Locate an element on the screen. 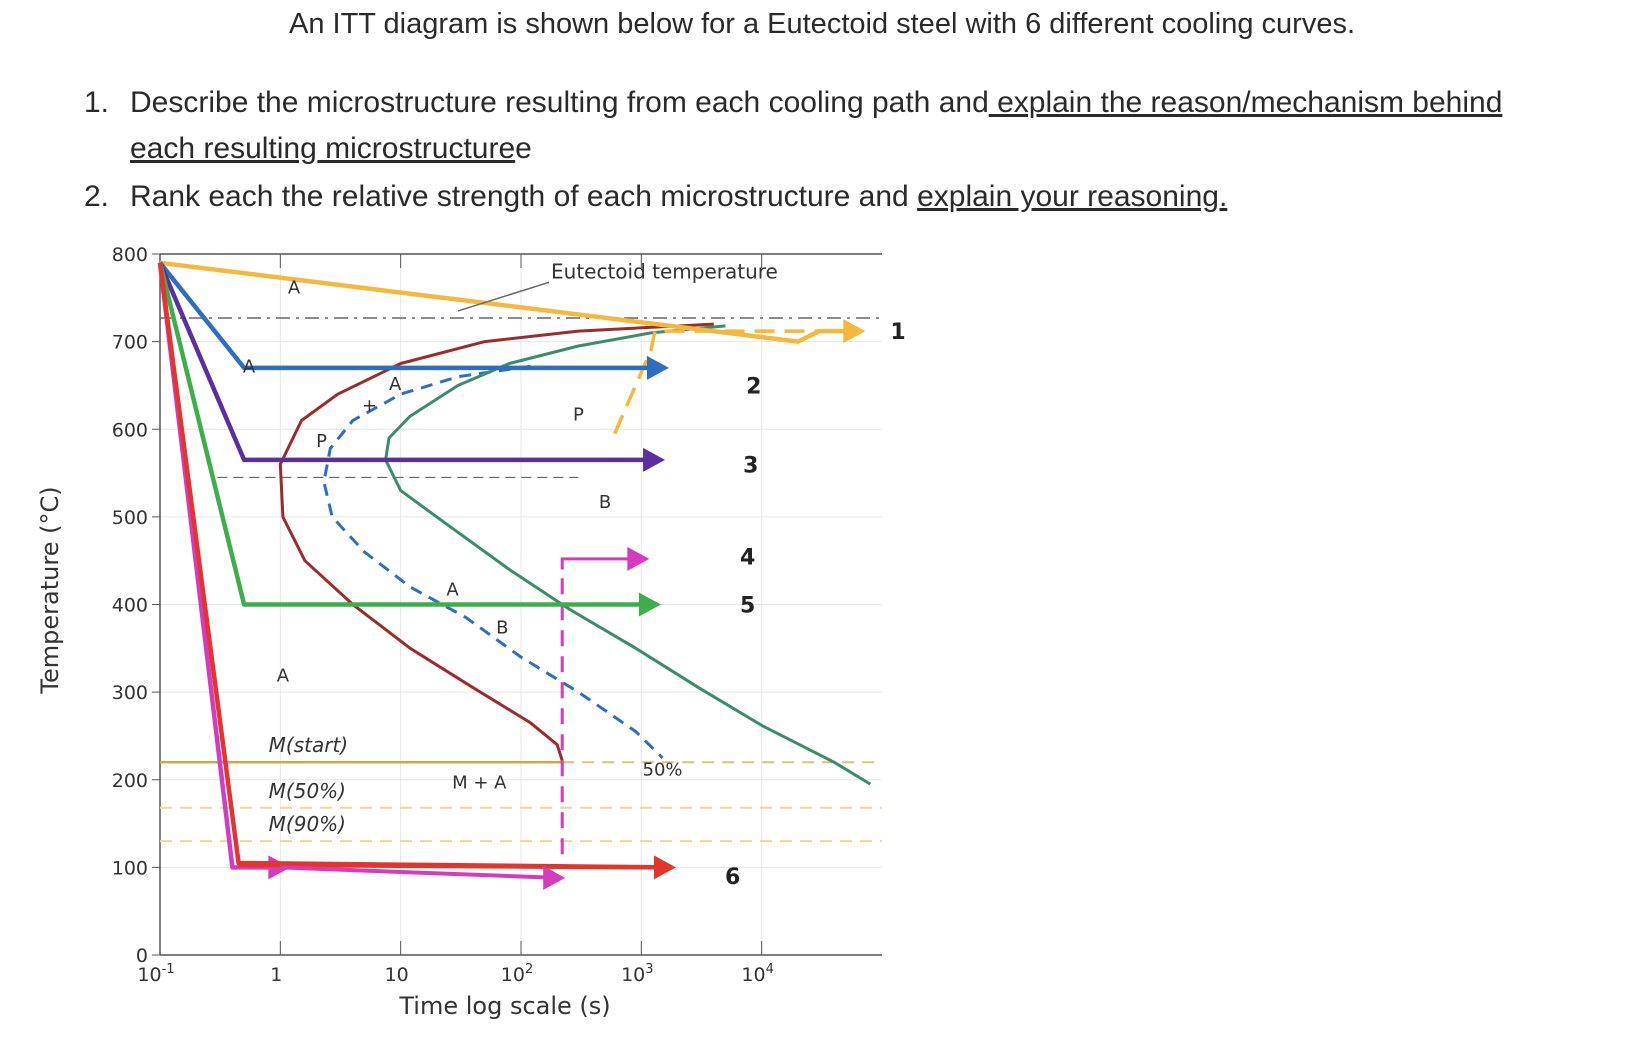 Image resolution: width=1644 pixels, height=1044 pixels. x-tick-label: 10⁴ is located at coordinates (757, 974).